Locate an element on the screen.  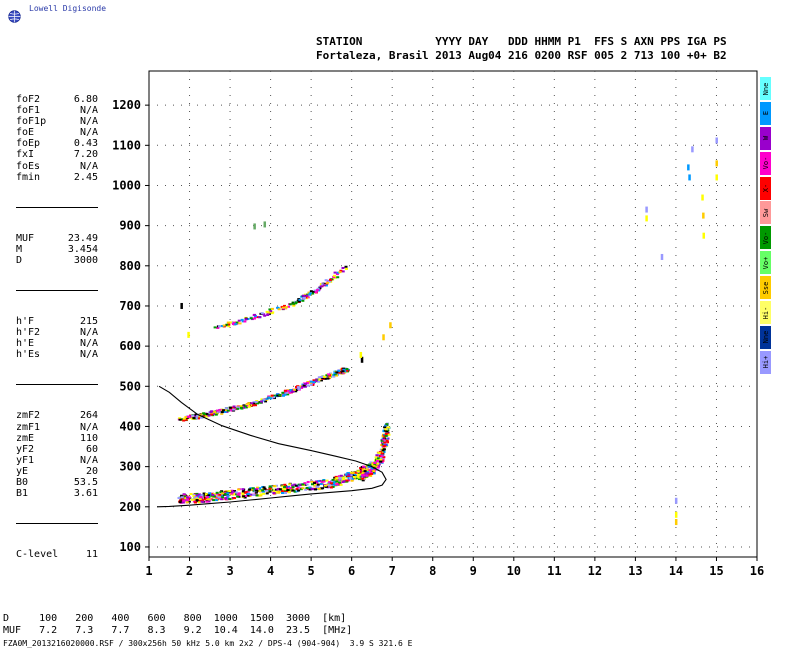
parameters-group-virtual-heights: h'F 215 h'F2 N/A h'E N/A h'Es N/A is located at coordinates (57, 338).